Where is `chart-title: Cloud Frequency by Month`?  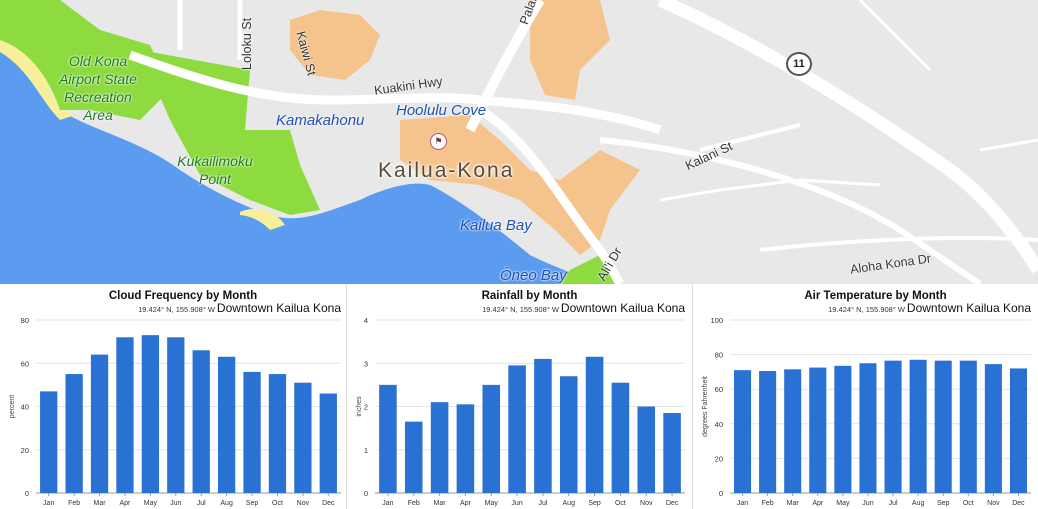 chart-title: Cloud Frequency by Month is located at coordinates (183, 296).